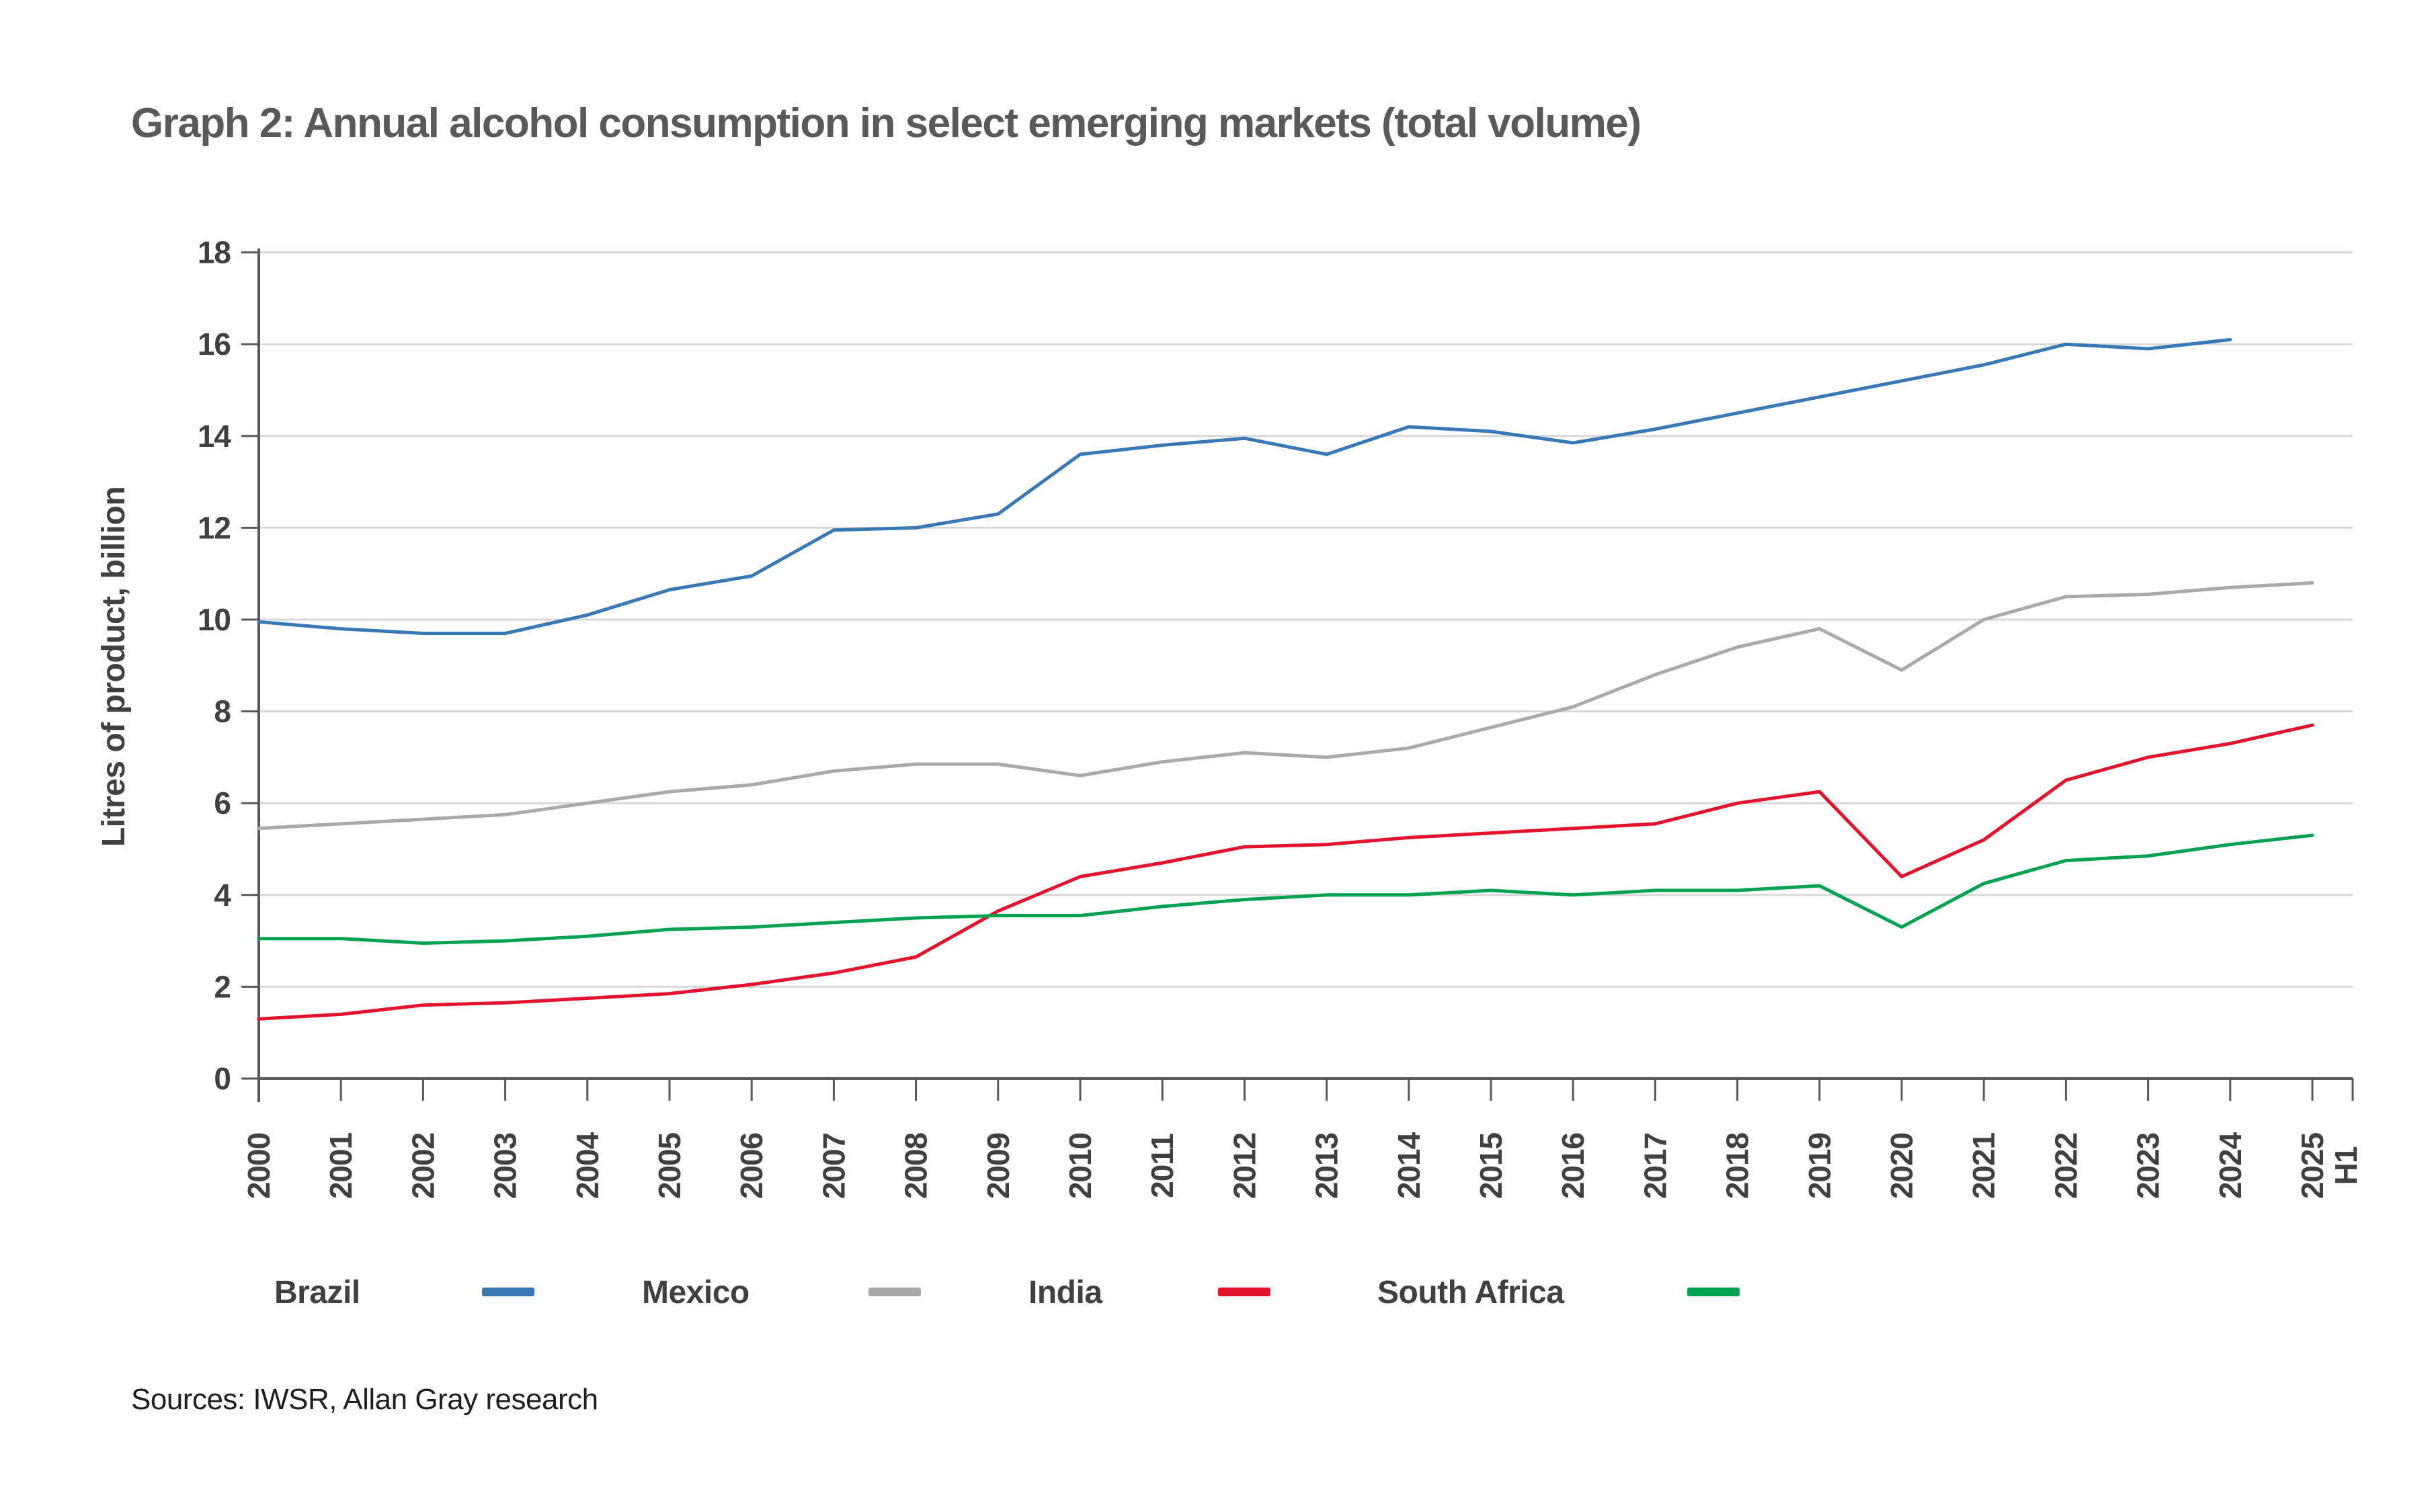  Describe the element at coordinates (998, 1166) in the screenshot. I see `x-tick-label: 2009` at that location.